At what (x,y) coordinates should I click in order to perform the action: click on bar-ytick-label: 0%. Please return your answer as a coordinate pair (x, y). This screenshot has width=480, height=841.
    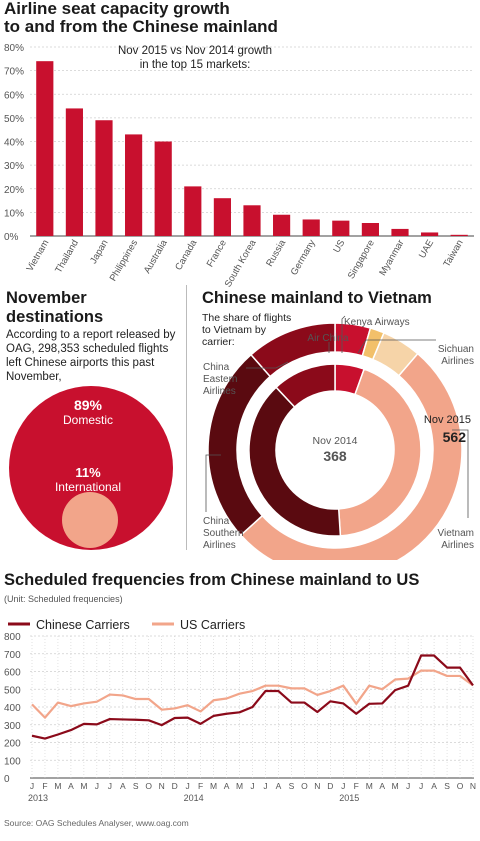
    Looking at the image, I should click on (11, 237).